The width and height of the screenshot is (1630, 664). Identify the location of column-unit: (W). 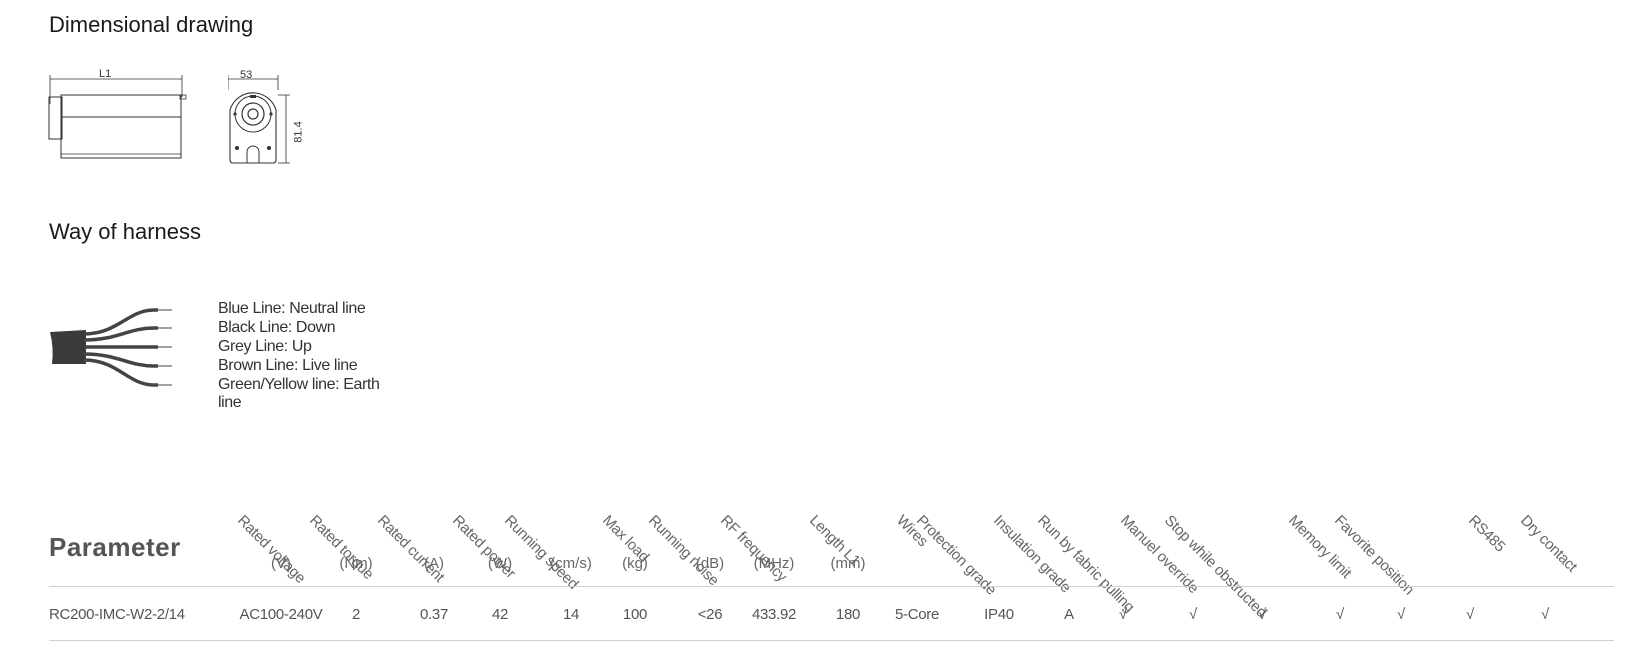
(500, 563).